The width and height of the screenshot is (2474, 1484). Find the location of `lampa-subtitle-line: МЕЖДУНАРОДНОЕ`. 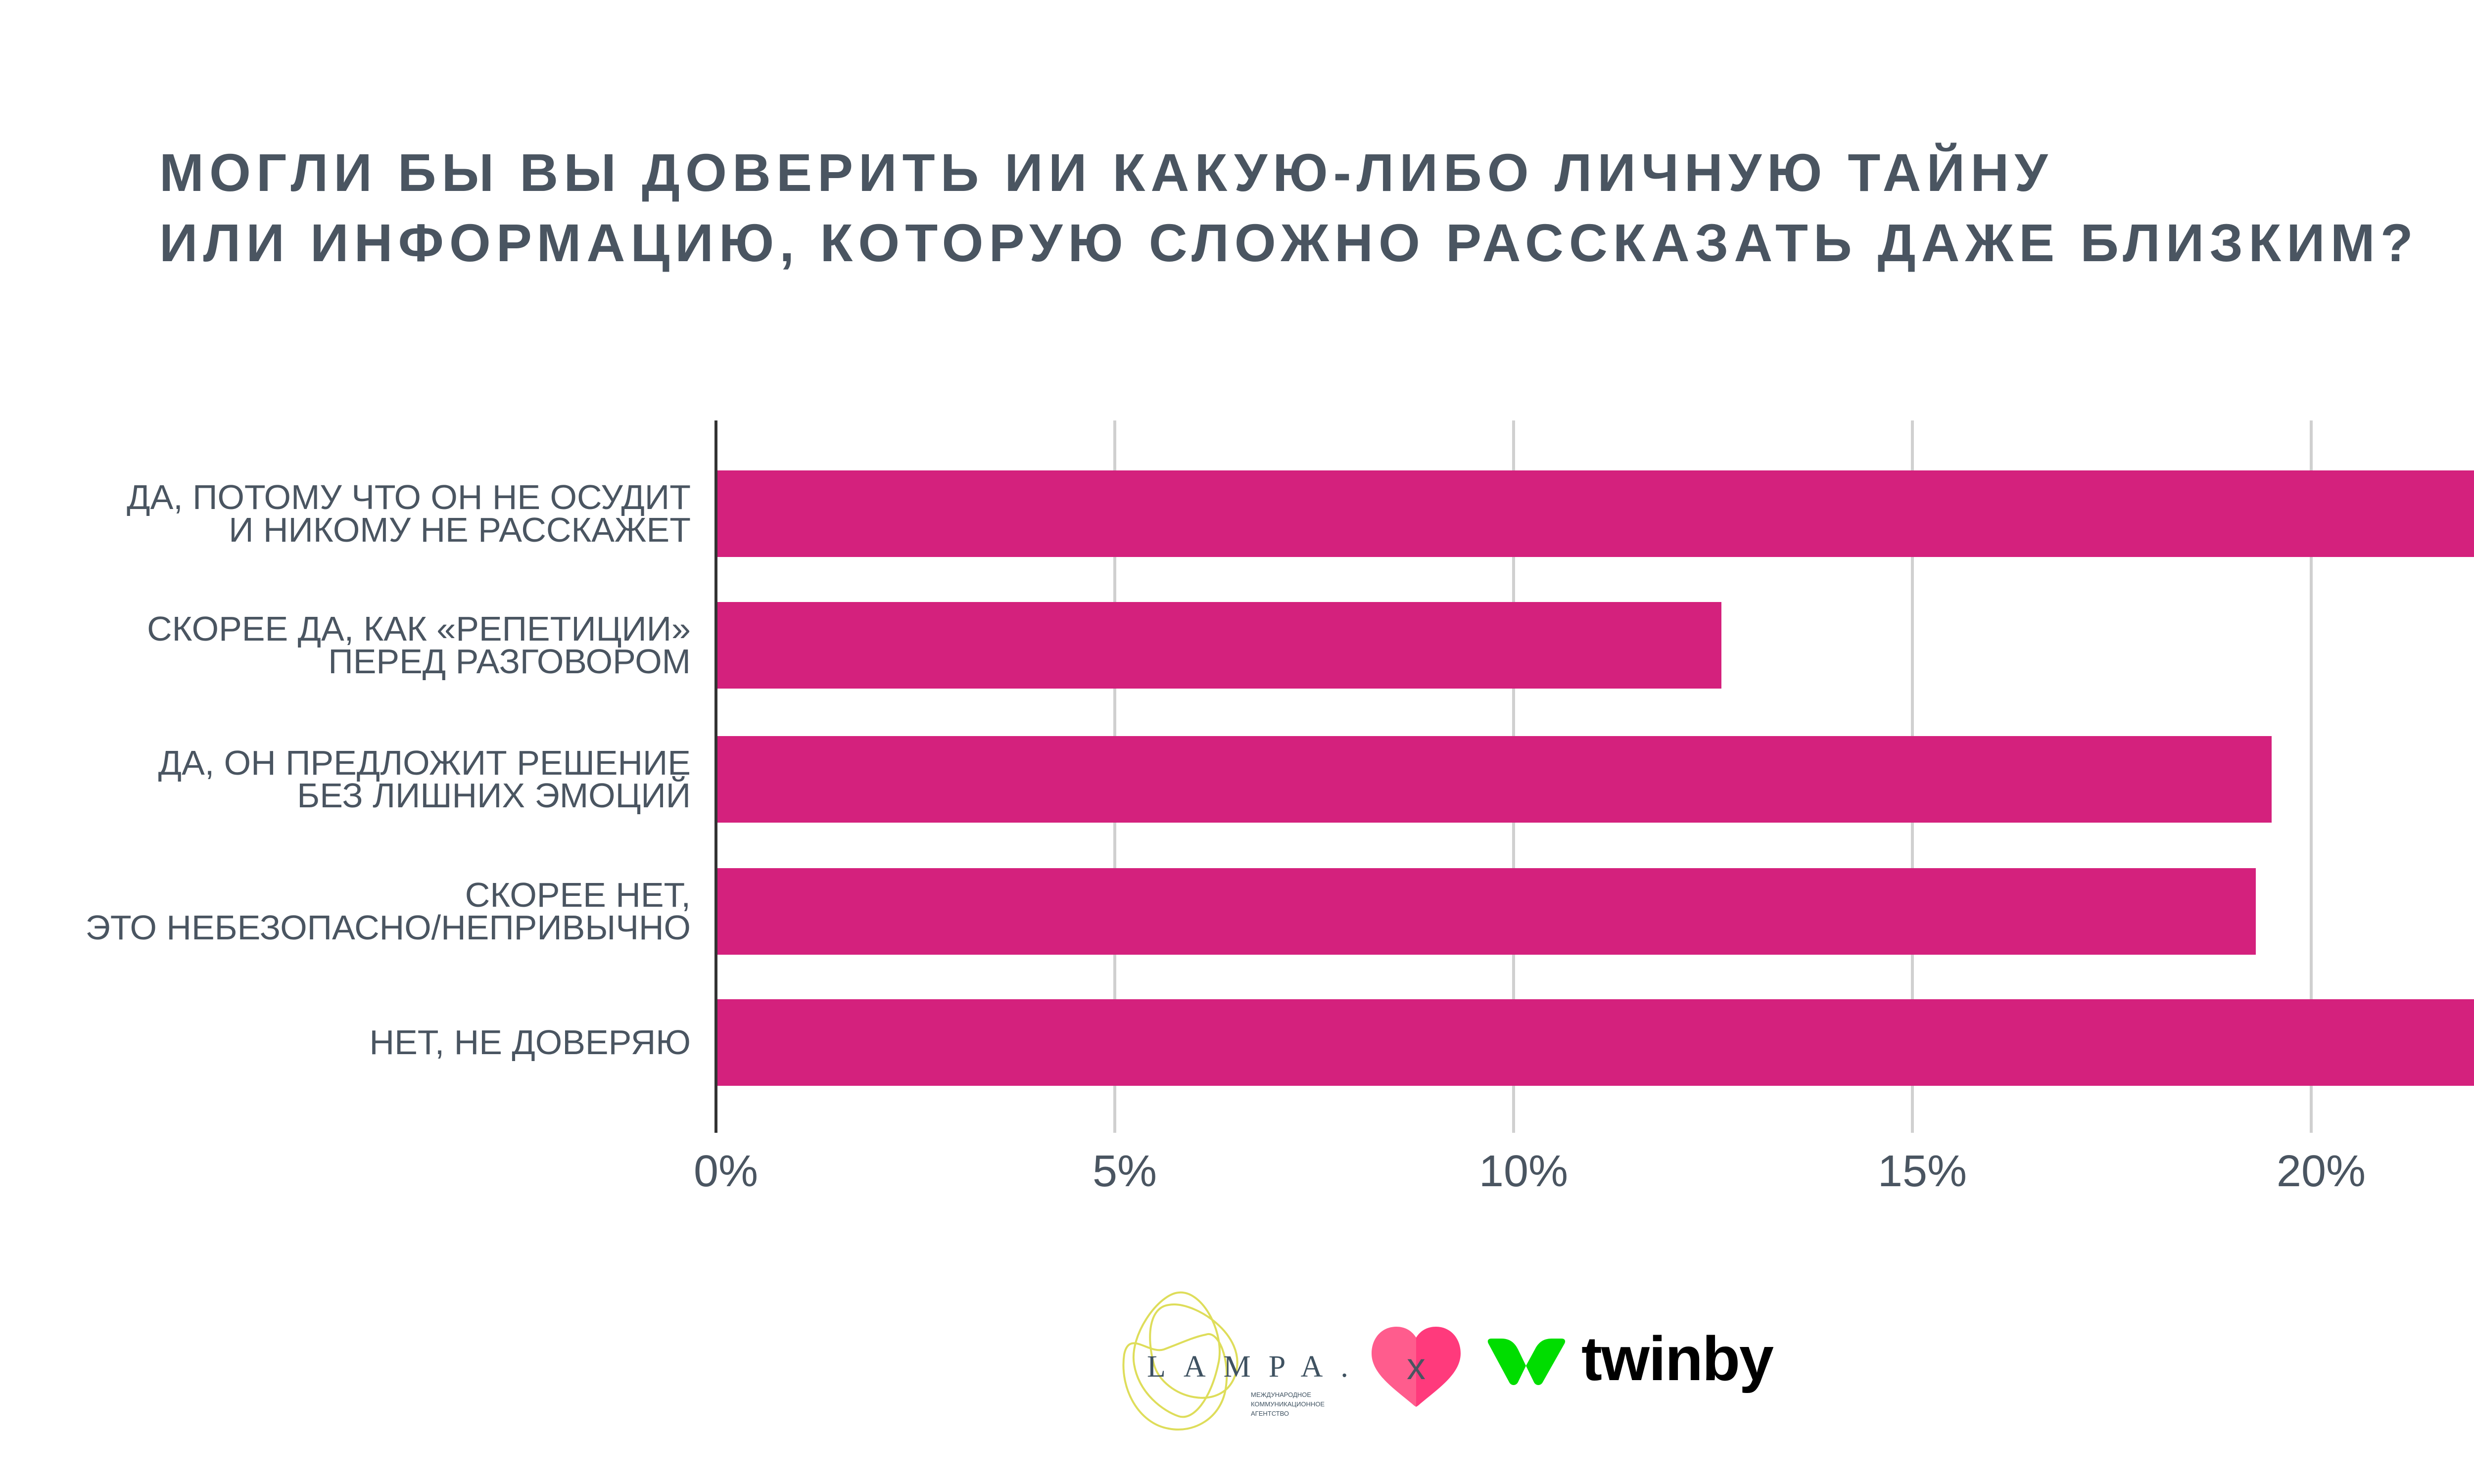

lampa-subtitle-line: МЕЖДУНАРОДНОЕ is located at coordinates (1281, 1394).